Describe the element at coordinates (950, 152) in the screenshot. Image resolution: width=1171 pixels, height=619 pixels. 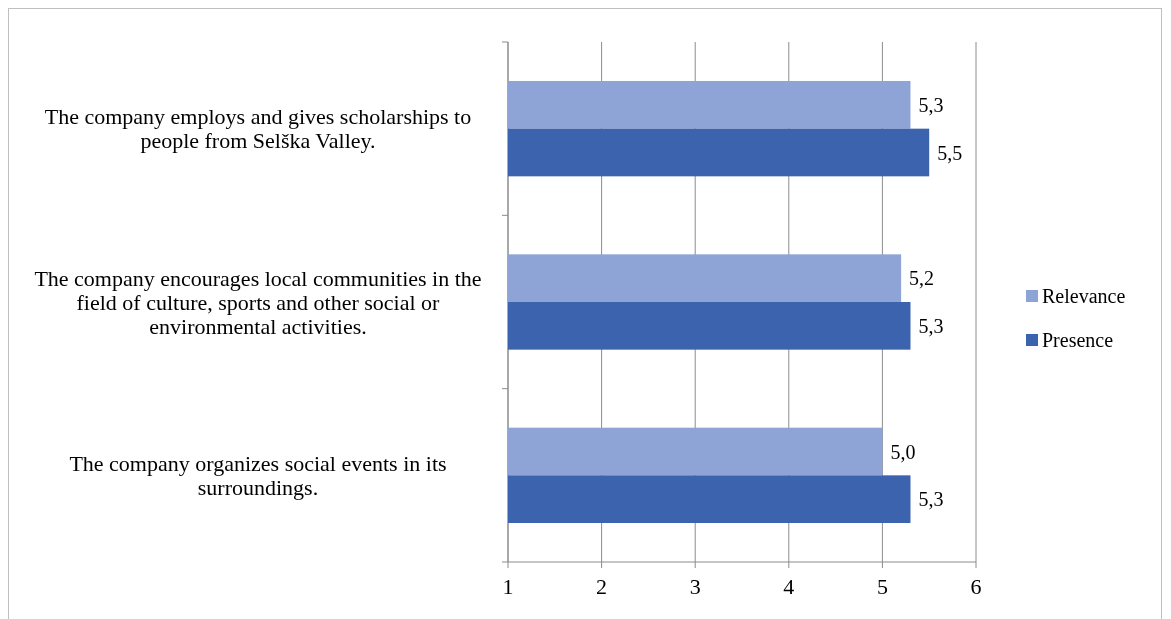
I see `data-label: 5,5` at that location.